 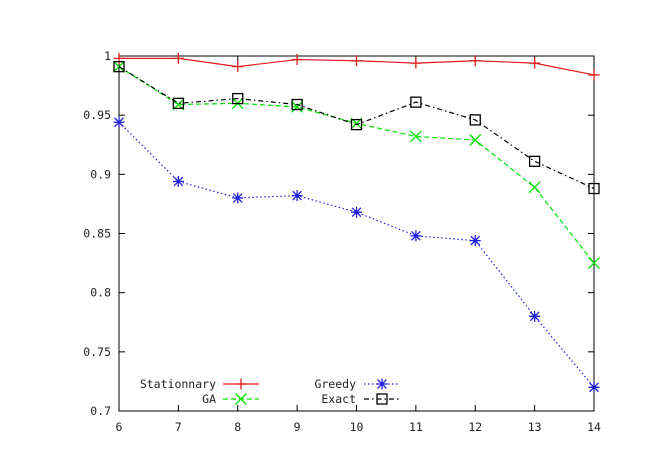 What do you see at coordinates (594, 427) in the screenshot?
I see `x-tick-label: 14` at bounding box center [594, 427].